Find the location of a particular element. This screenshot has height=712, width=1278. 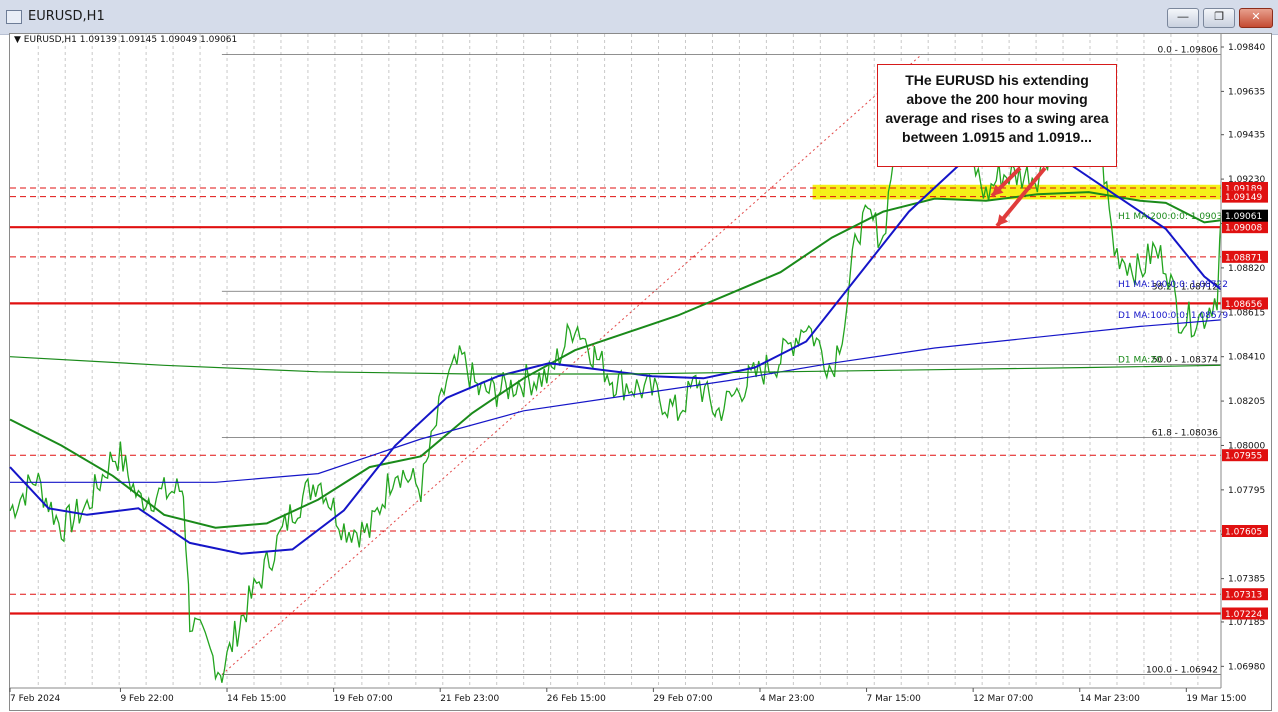

minimize-icon: — is located at coordinates (1183, 17).